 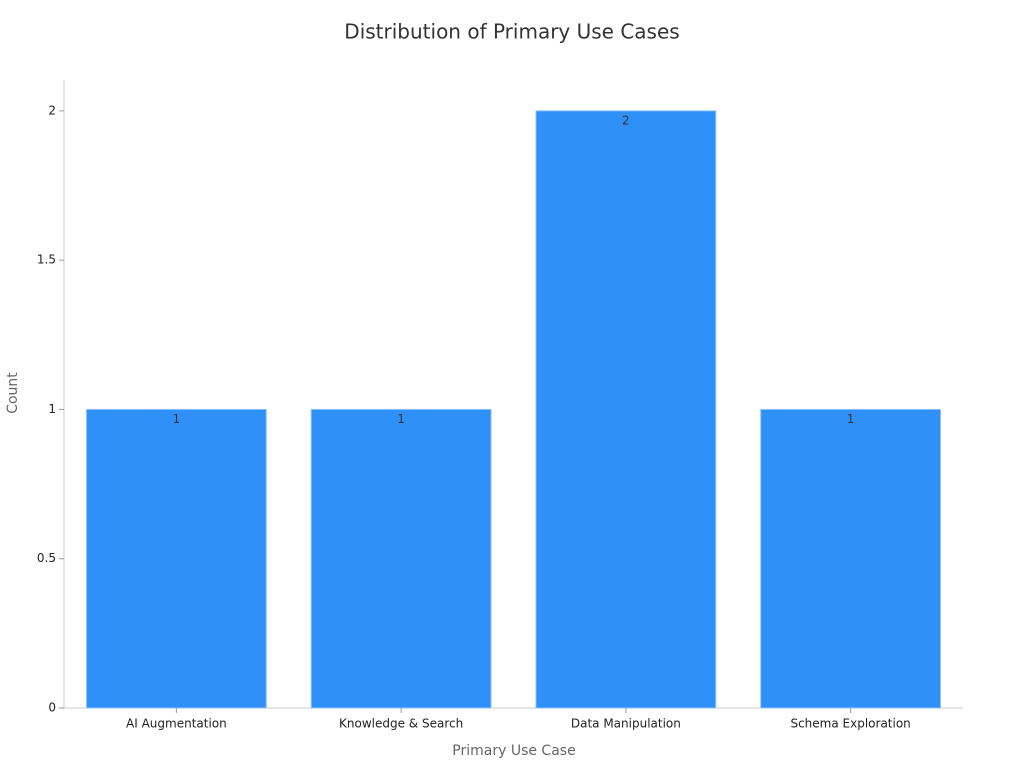 I want to click on x-tick-label: Schema Exploration, so click(x=850, y=724).